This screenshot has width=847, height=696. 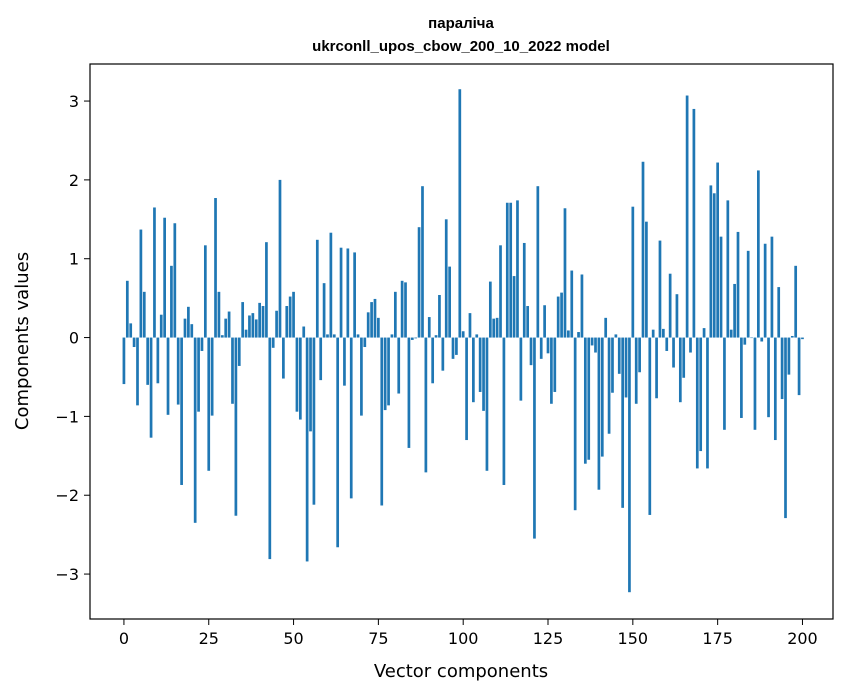 What do you see at coordinates (463, 638) in the screenshot?
I see `x-tick-label: 100` at bounding box center [463, 638].